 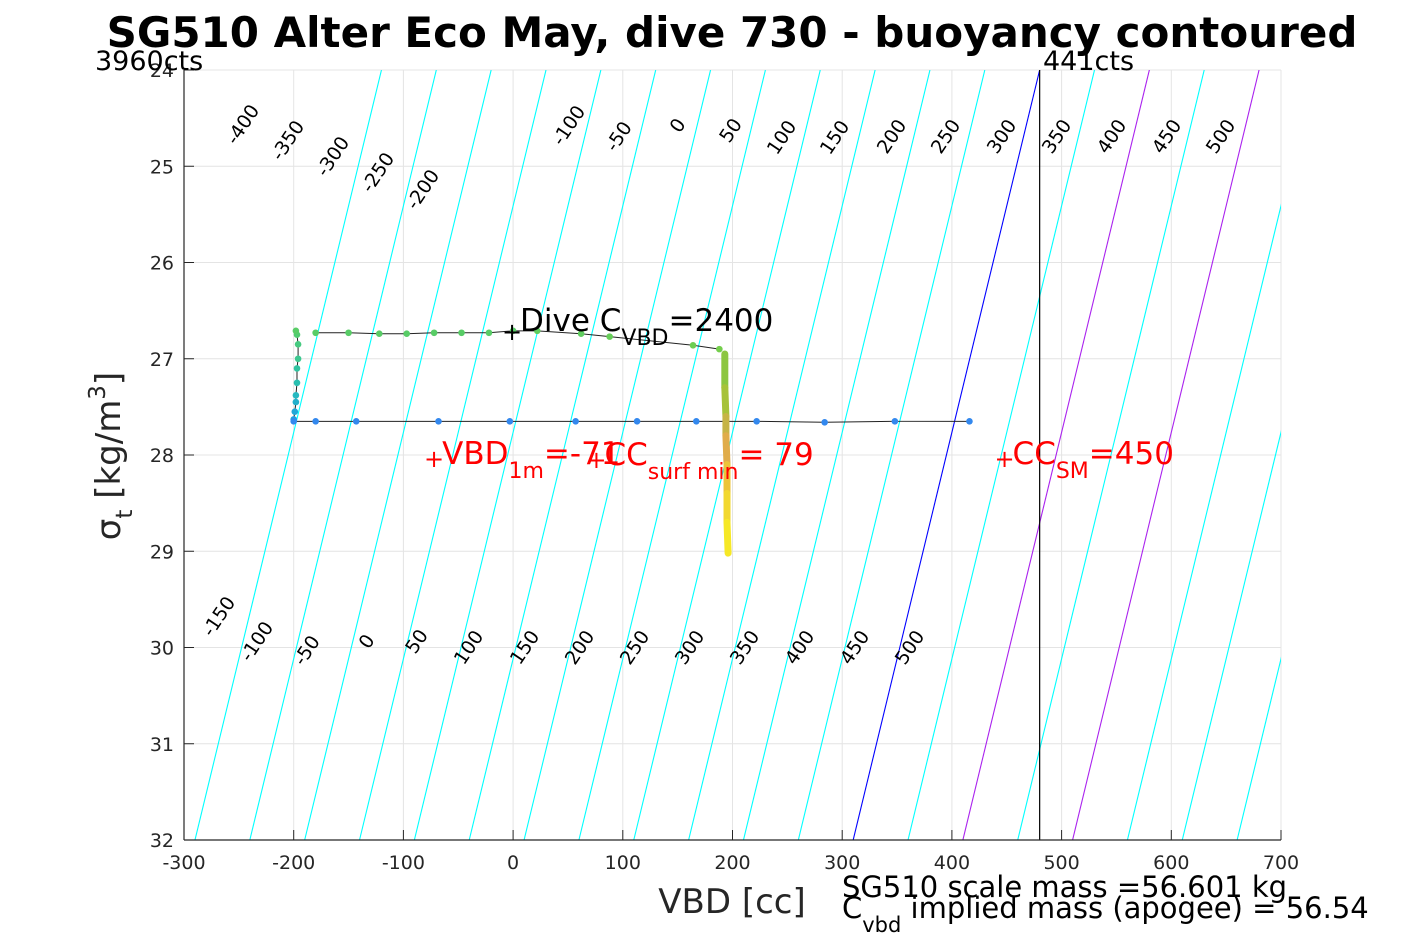 What do you see at coordinates (423, 190) in the screenshot?
I see `contour-label: -200` at bounding box center [423, 190].